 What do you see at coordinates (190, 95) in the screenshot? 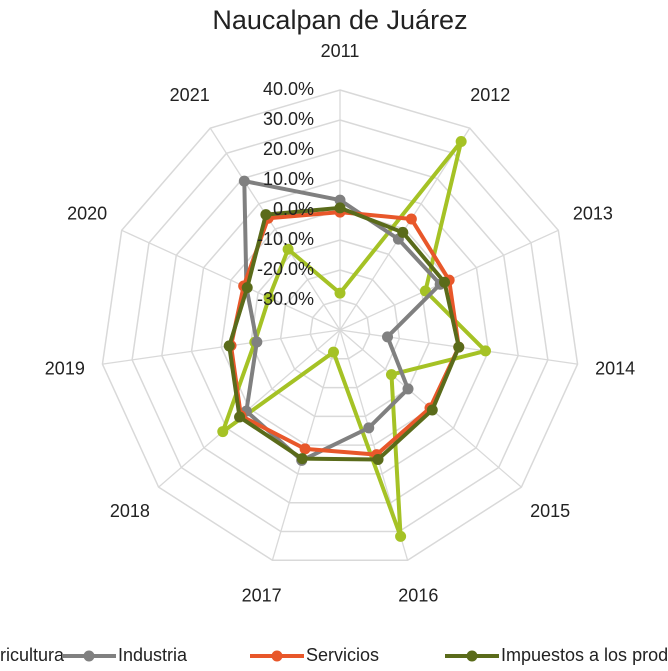
I see `category-label: 2021` at bounding box center [190, 95].